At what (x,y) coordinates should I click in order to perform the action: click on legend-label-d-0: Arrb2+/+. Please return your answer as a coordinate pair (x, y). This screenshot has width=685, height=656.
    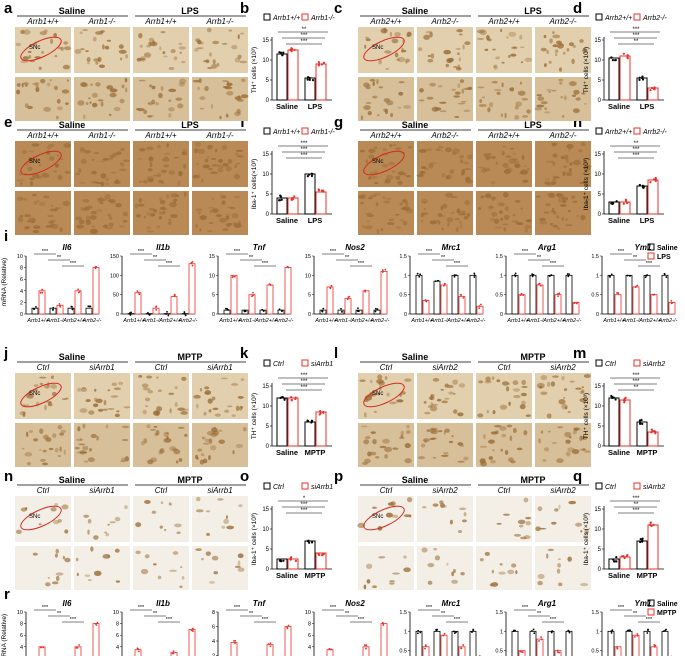
    Looking at the image, I should click on (618, 18).